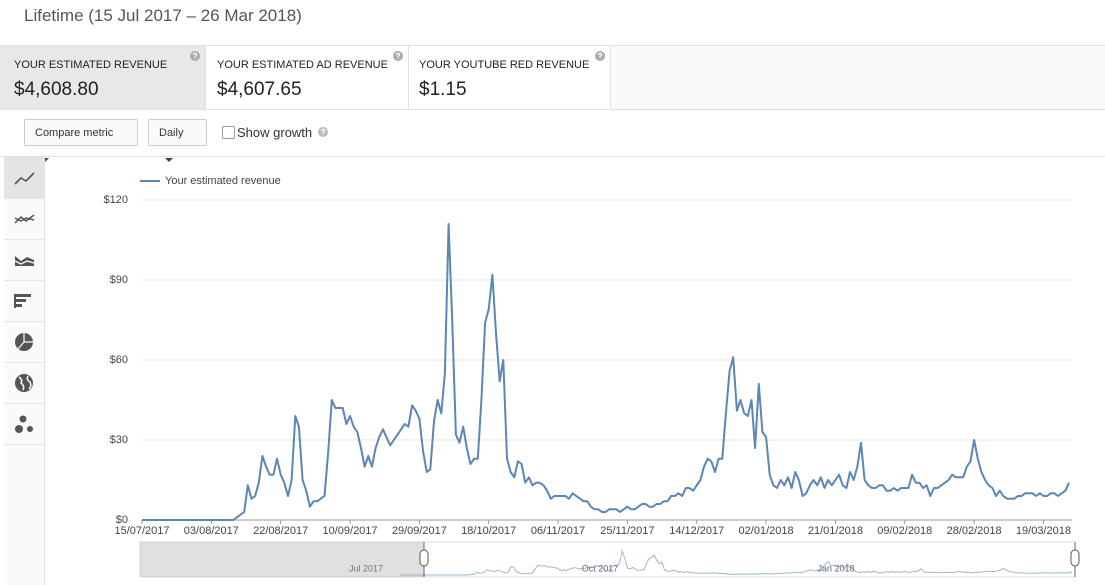 Image resolution: width=1105 pixels, height=585 pixels. Describe the element at coordinates (510, 77) in the screenshot. I see `metric-card: YOUR YOUTUBE RED REVENUE $1.15` at that location.